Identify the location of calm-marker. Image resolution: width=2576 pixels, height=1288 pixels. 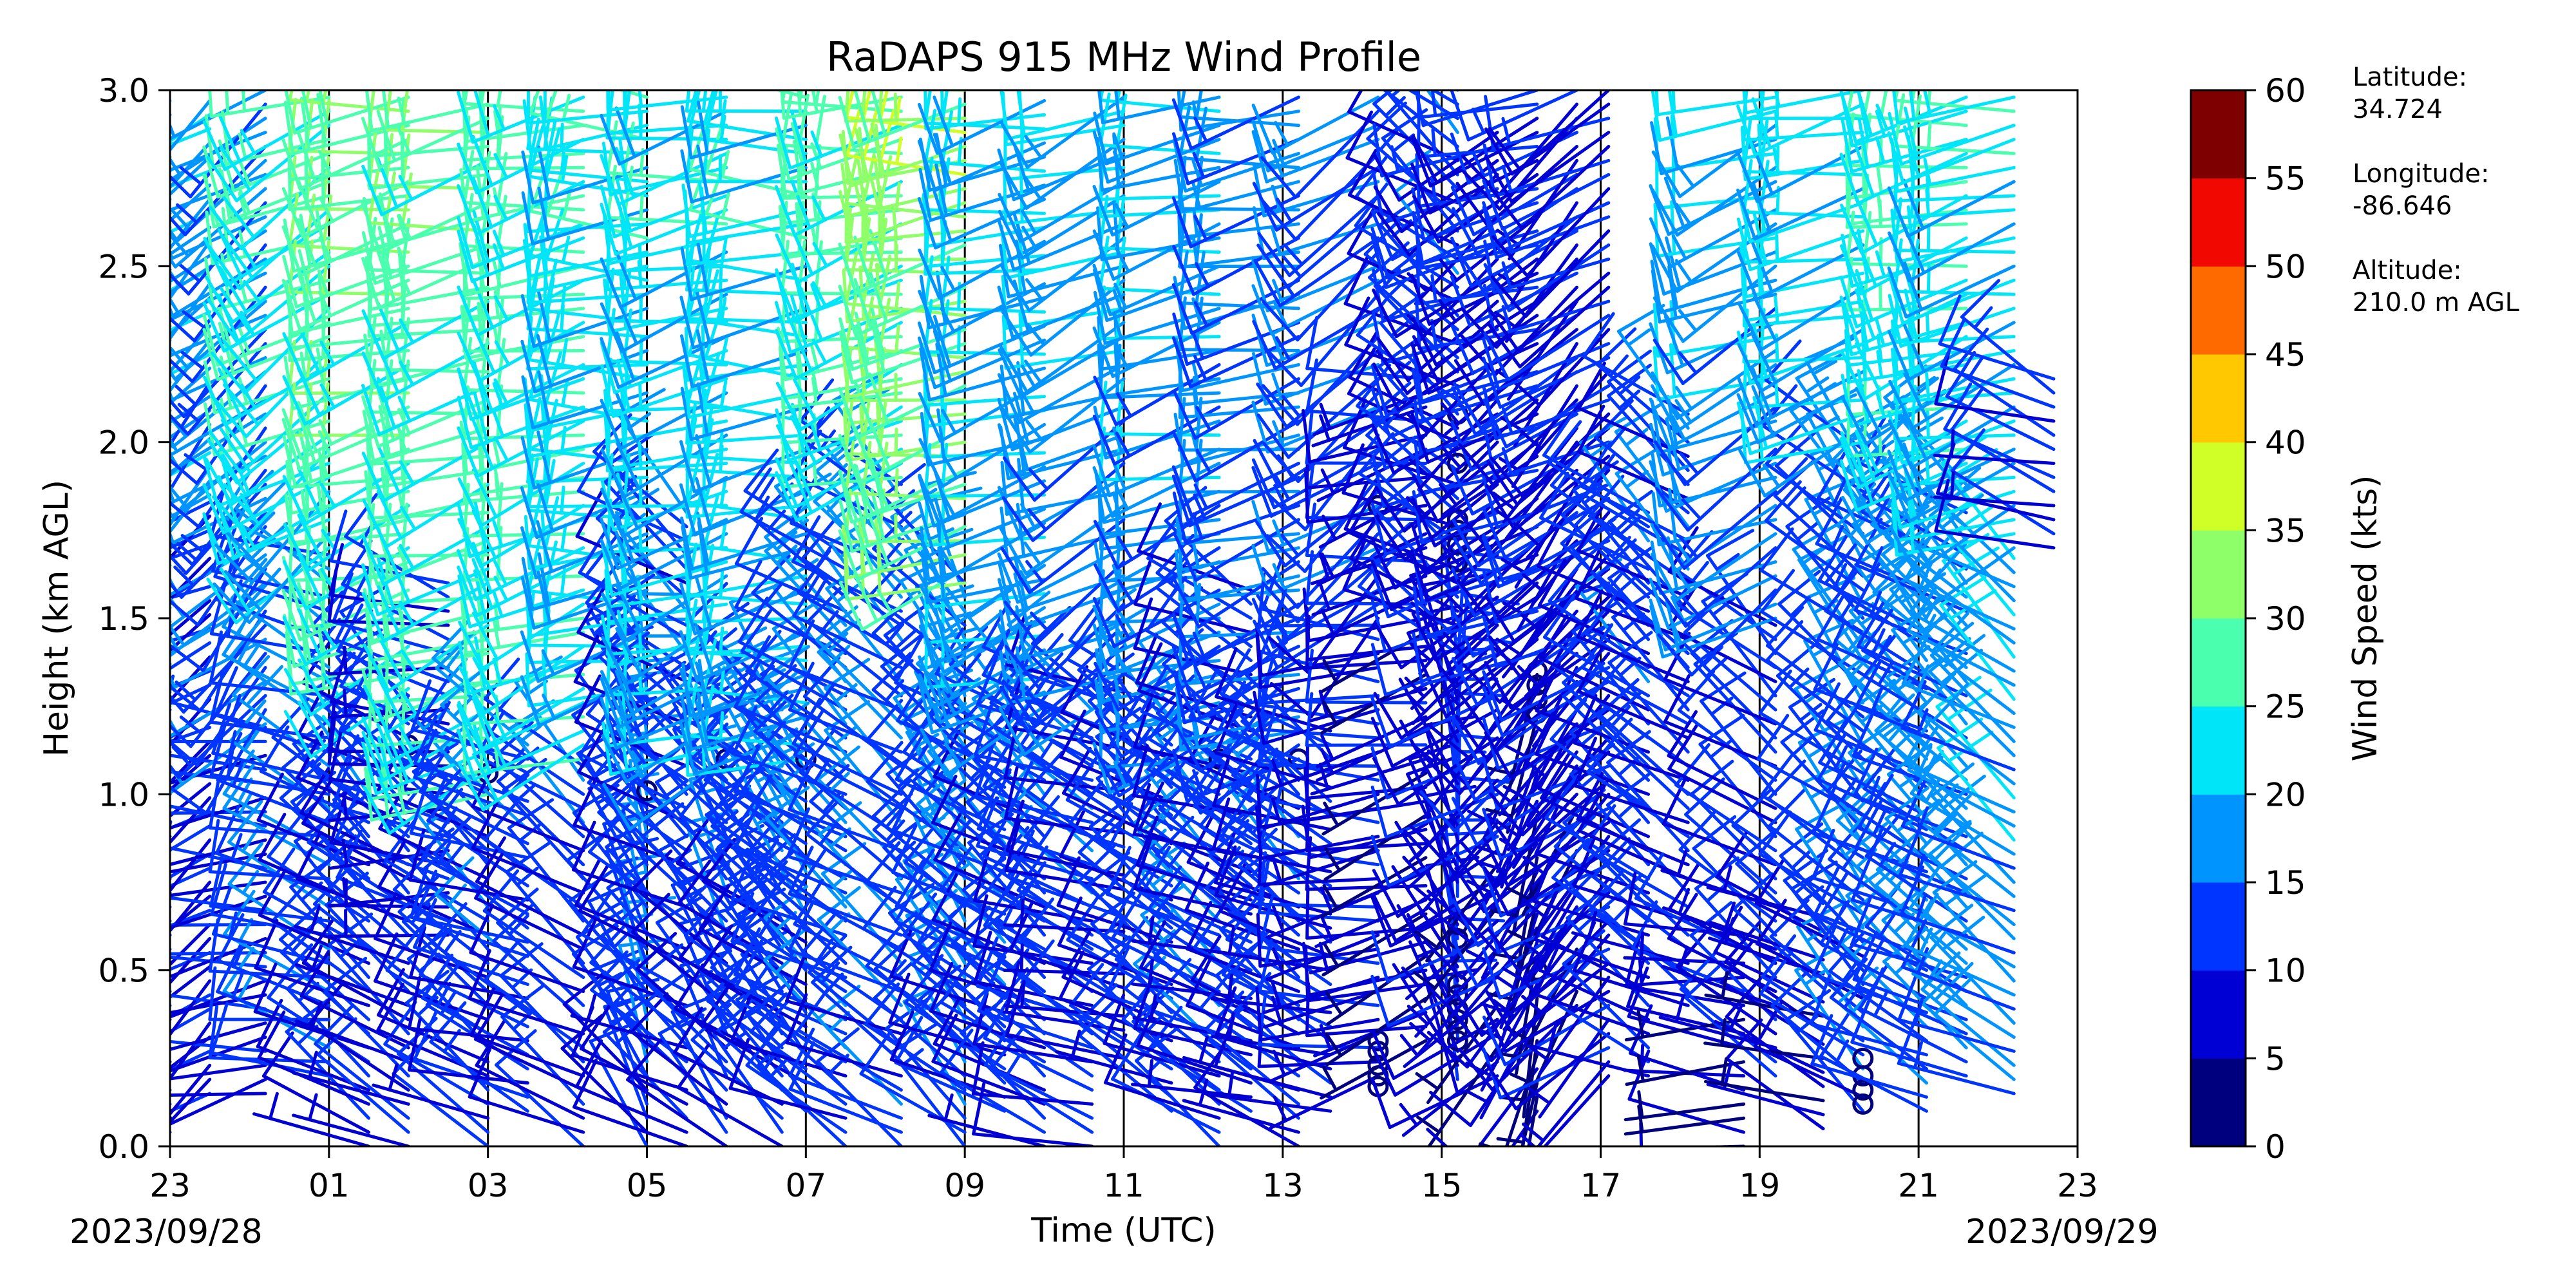
(647, 791).